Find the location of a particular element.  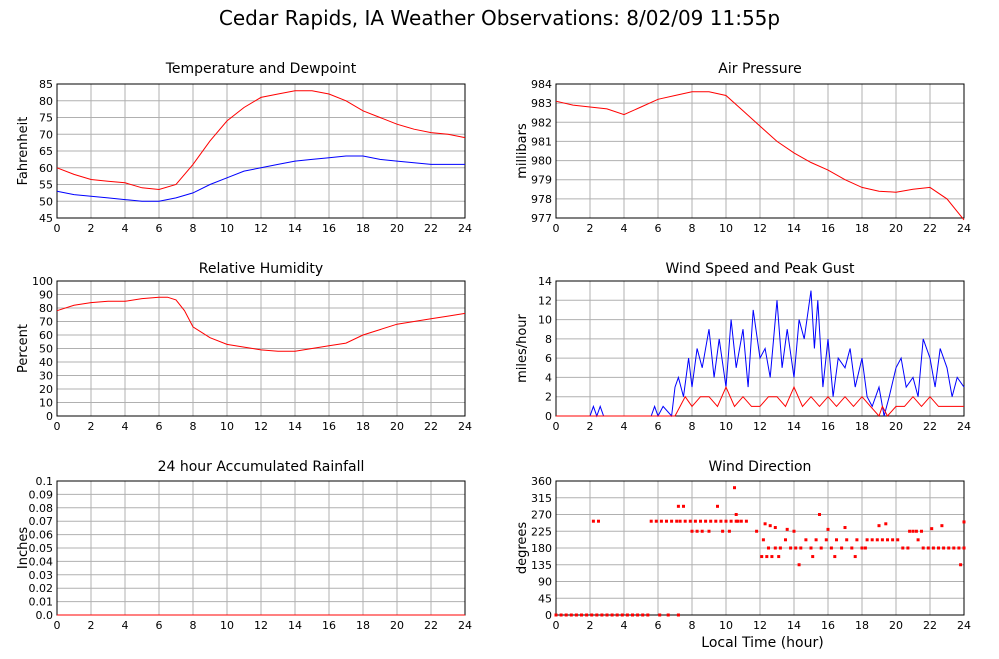

y-tick-label: 983 is located at coordinates (541, 103).